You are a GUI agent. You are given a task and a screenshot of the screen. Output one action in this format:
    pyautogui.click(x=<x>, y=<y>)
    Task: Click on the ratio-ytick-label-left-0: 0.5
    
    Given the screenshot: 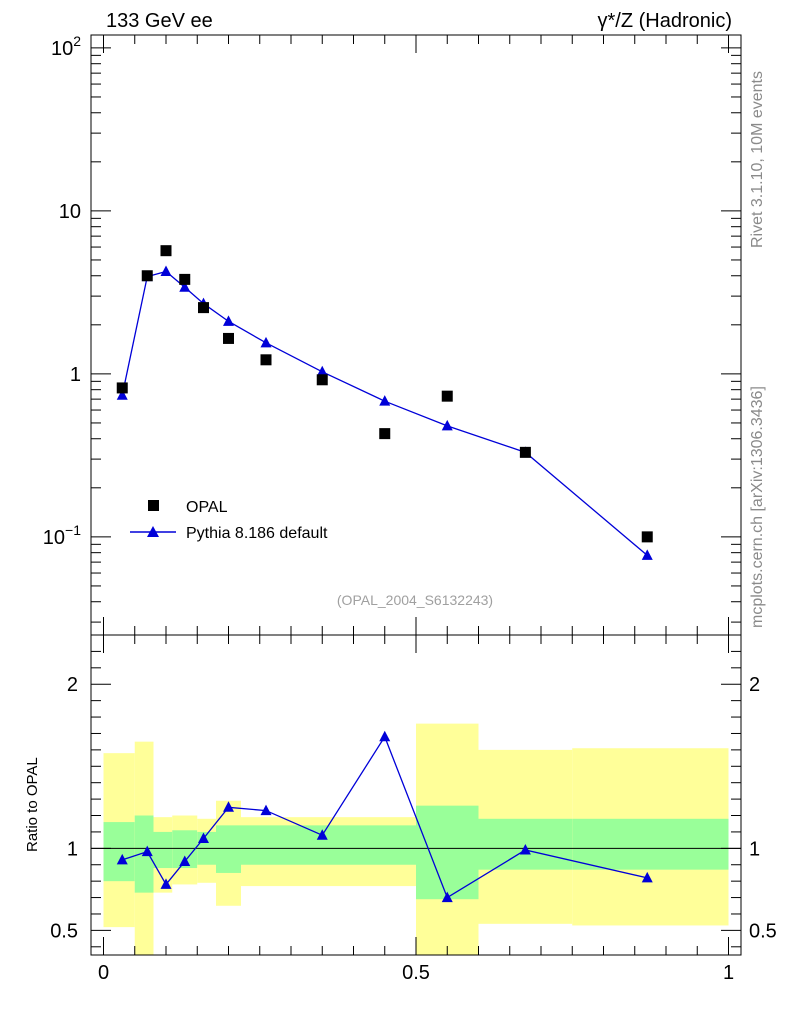 What is the action you would take?
    pyautogui.click(x=64, y=931)
    